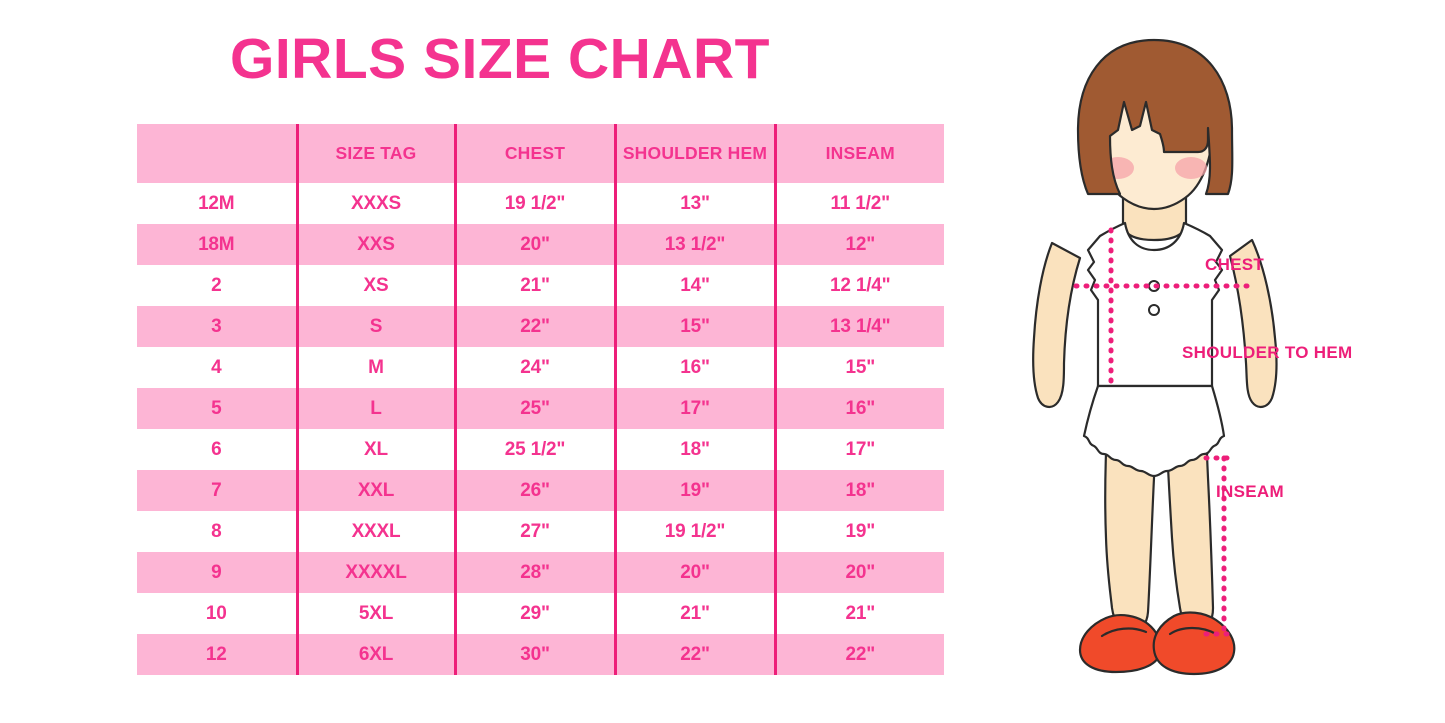 This screenshot has height=723, width=1445. I want to click on cell-chest: 28", so click(534, 572).